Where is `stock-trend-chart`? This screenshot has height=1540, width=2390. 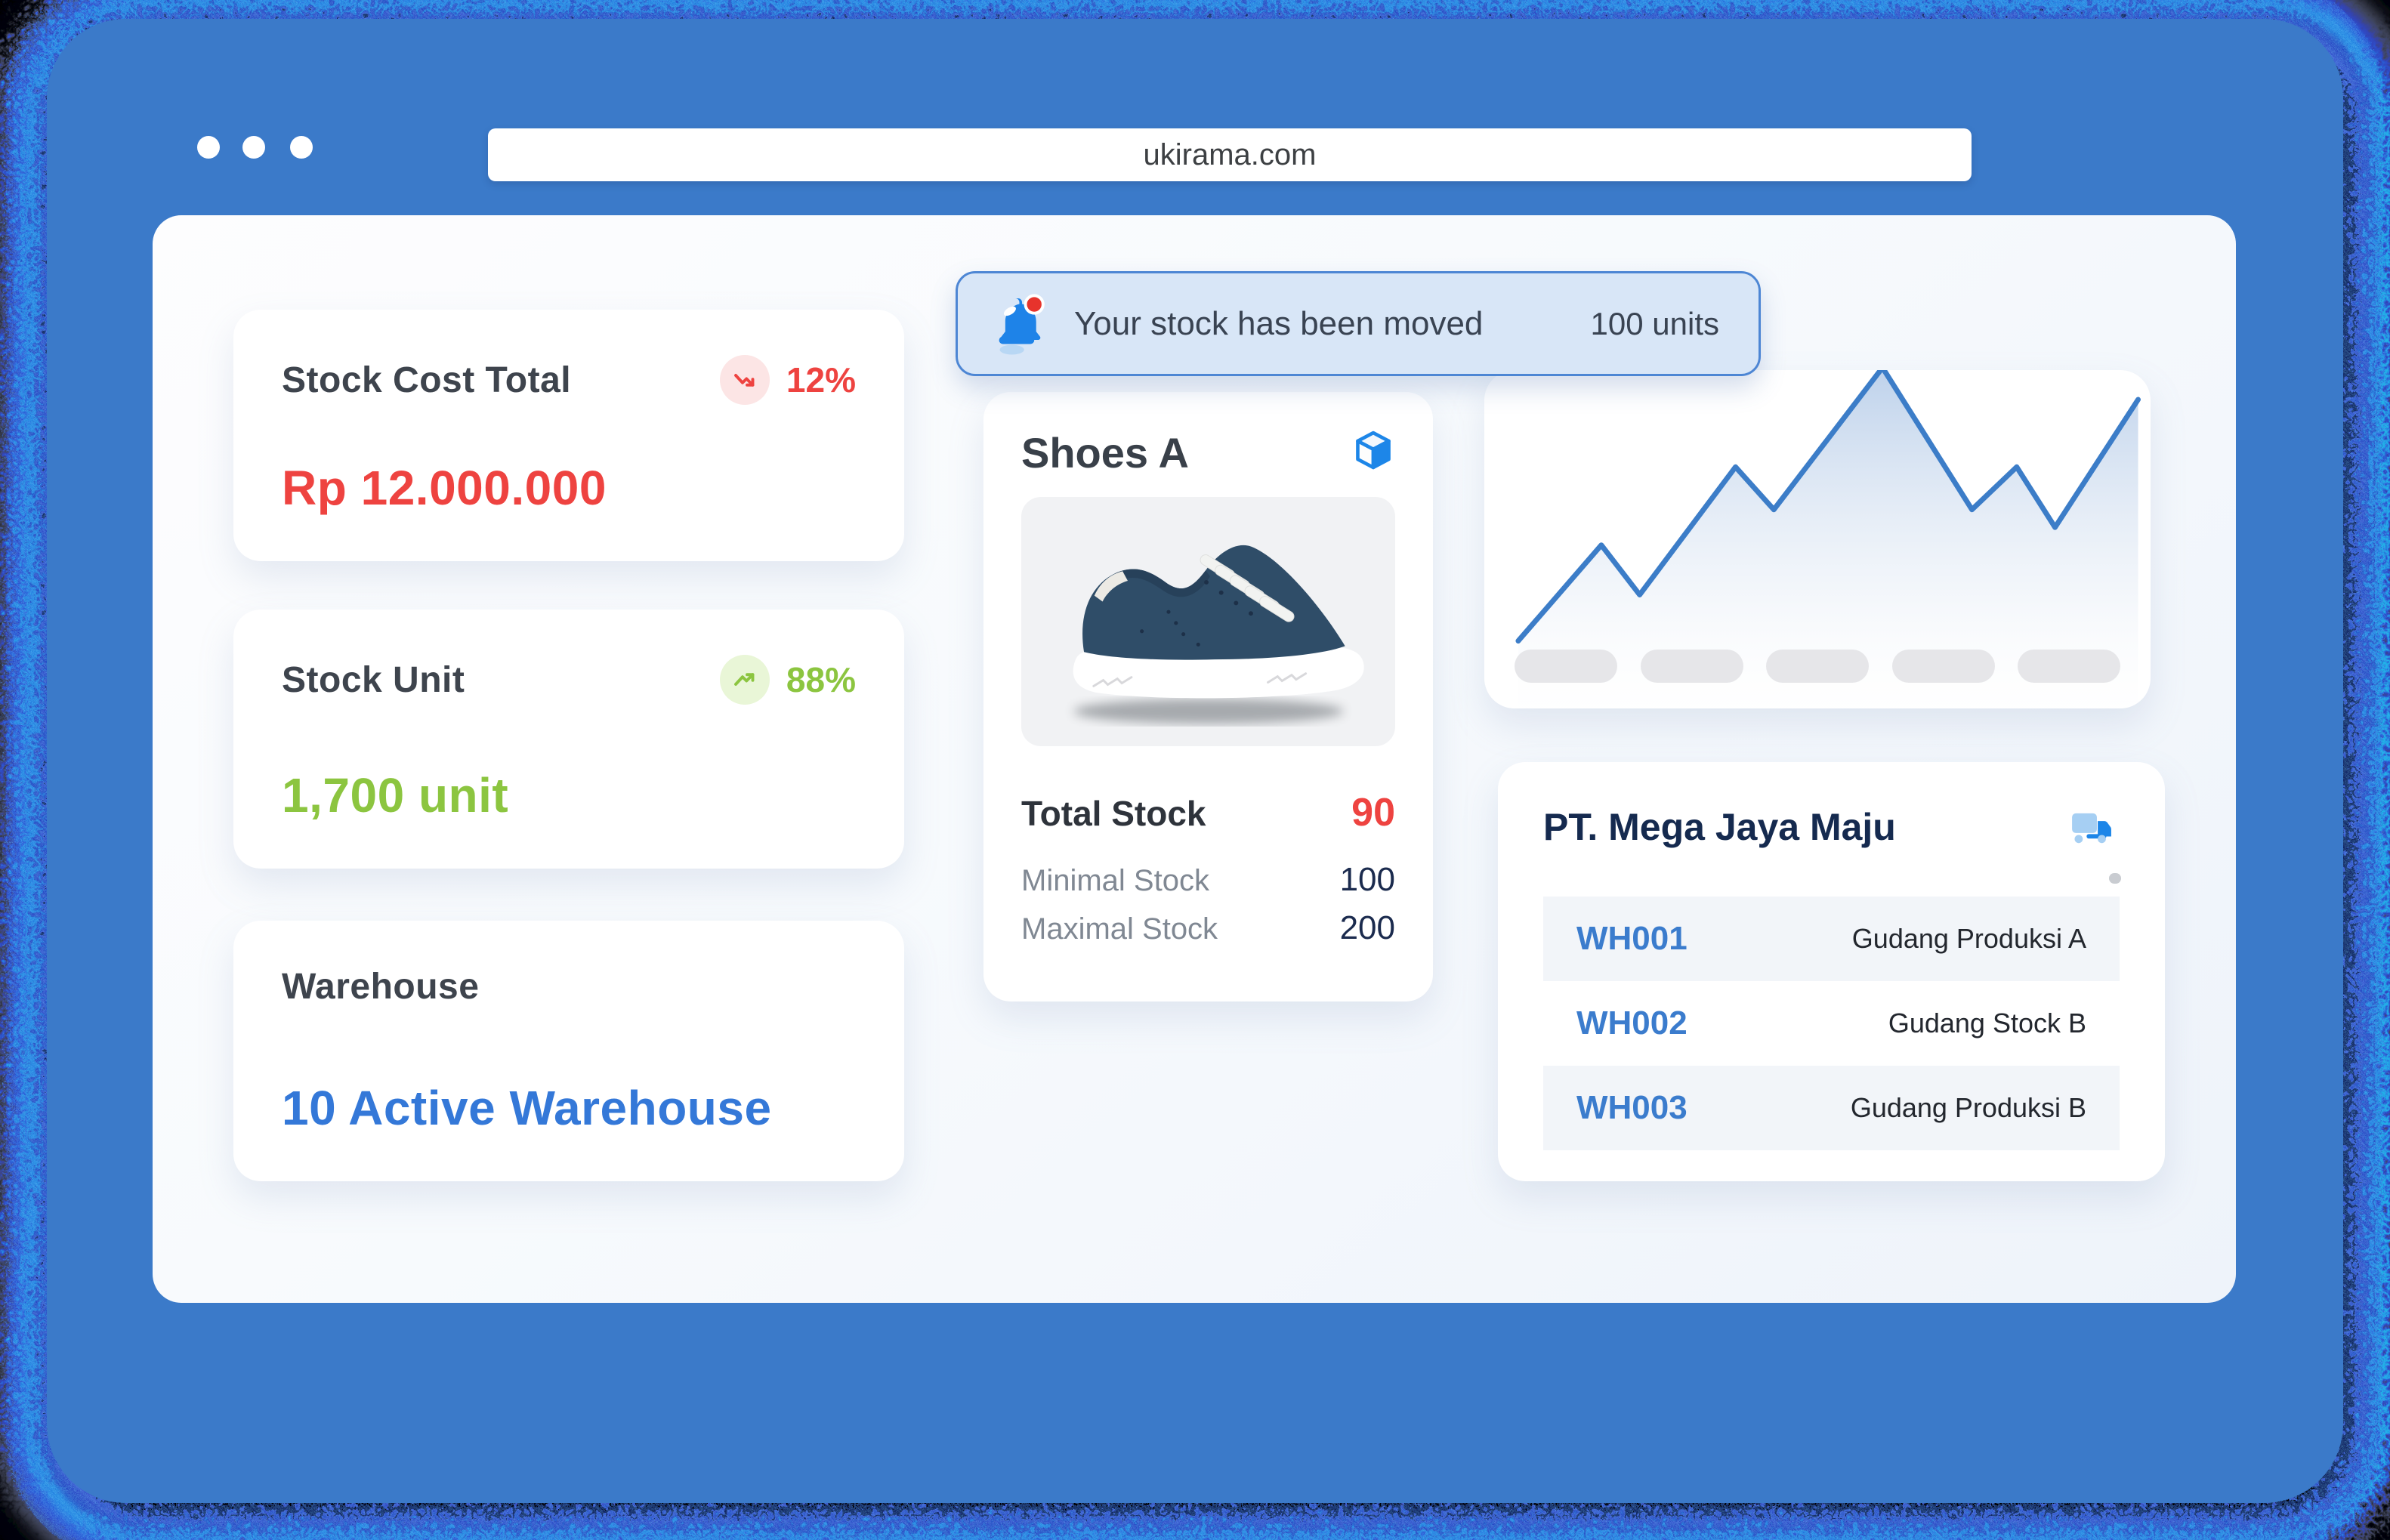
stock-trend-chart is located at coordinates (1828, 539).